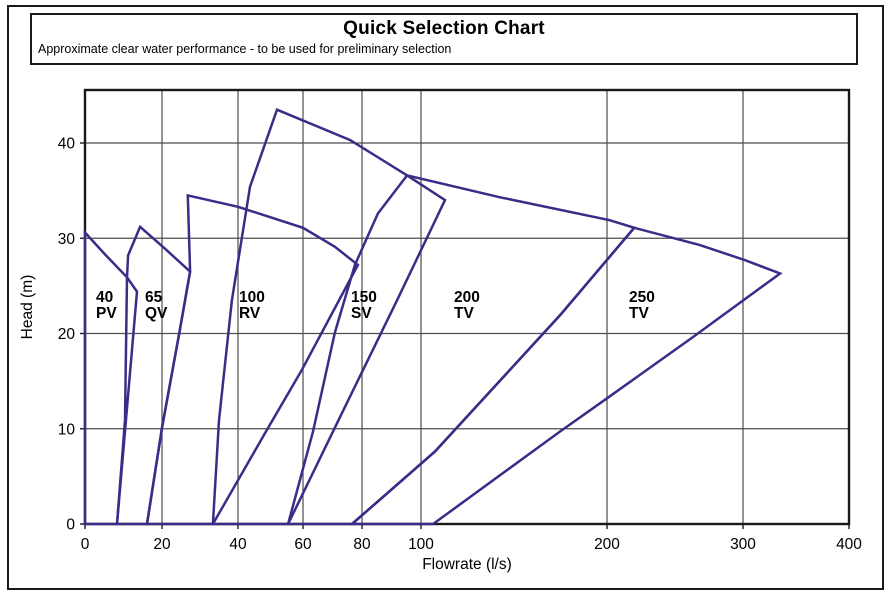 The width and height of the screenshot is (889, 593). Describe the element at coordinates (85, 544) in the screenshot. I see `x-tick-label: 0` at that location.